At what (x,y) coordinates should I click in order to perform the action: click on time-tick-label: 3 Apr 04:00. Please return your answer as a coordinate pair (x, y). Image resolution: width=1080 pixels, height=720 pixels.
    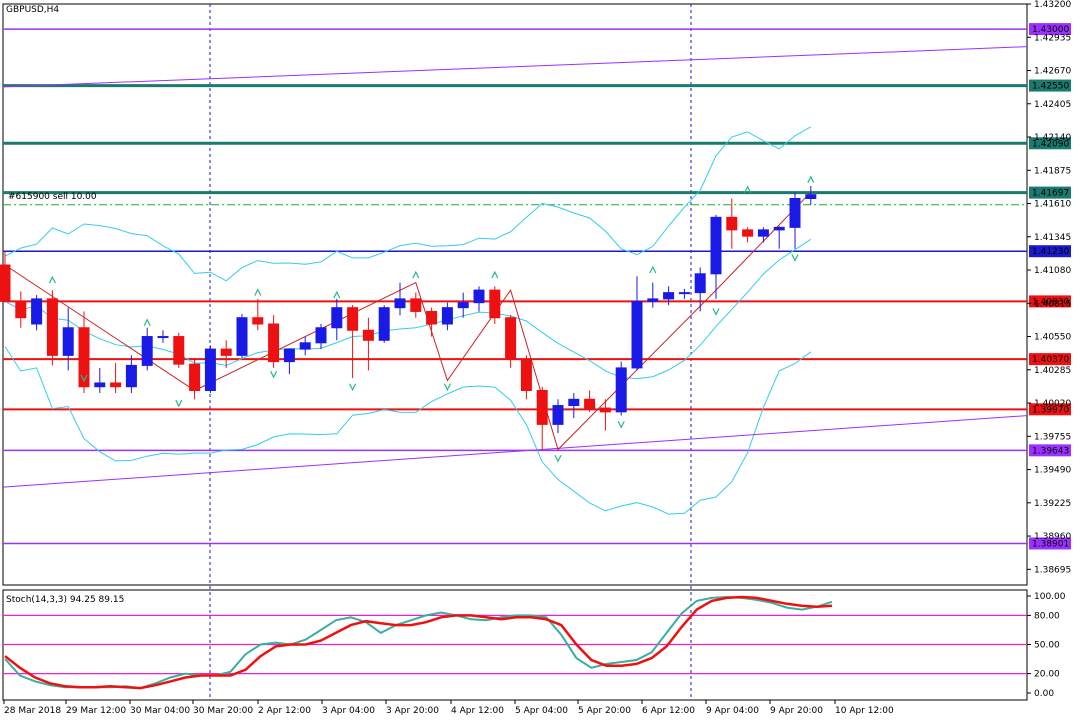
    Looking at the image, I should click on (348, 711).